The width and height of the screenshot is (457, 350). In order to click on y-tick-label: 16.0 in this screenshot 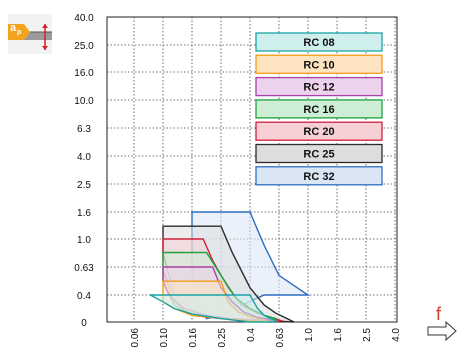, I will do `click(84, 73)`.